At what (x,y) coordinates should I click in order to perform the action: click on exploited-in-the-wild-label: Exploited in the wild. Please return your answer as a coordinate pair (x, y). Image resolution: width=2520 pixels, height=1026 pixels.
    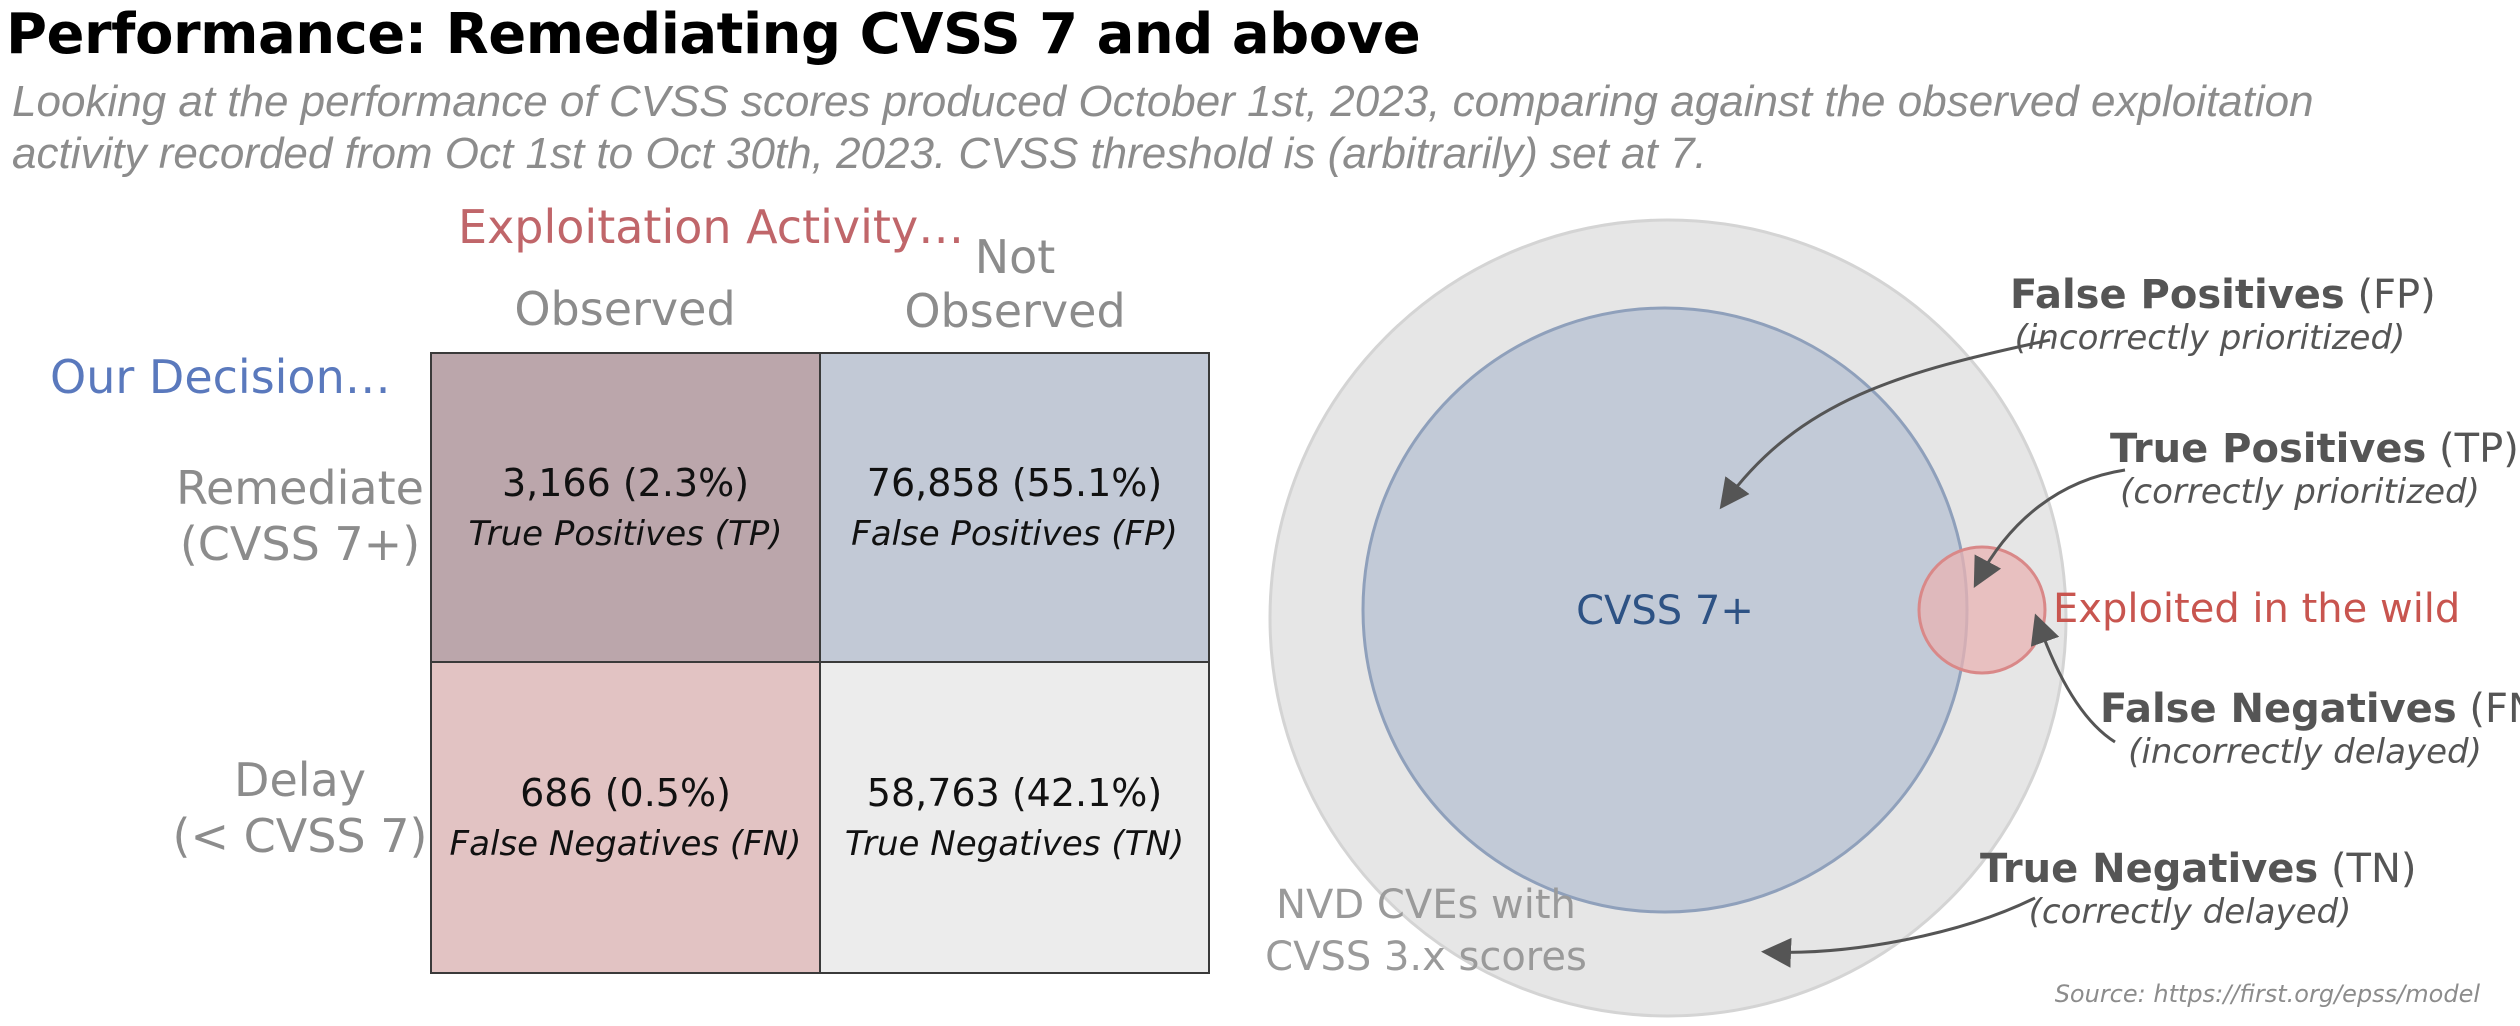
    Looking at the image, I should click on (2256, 609).